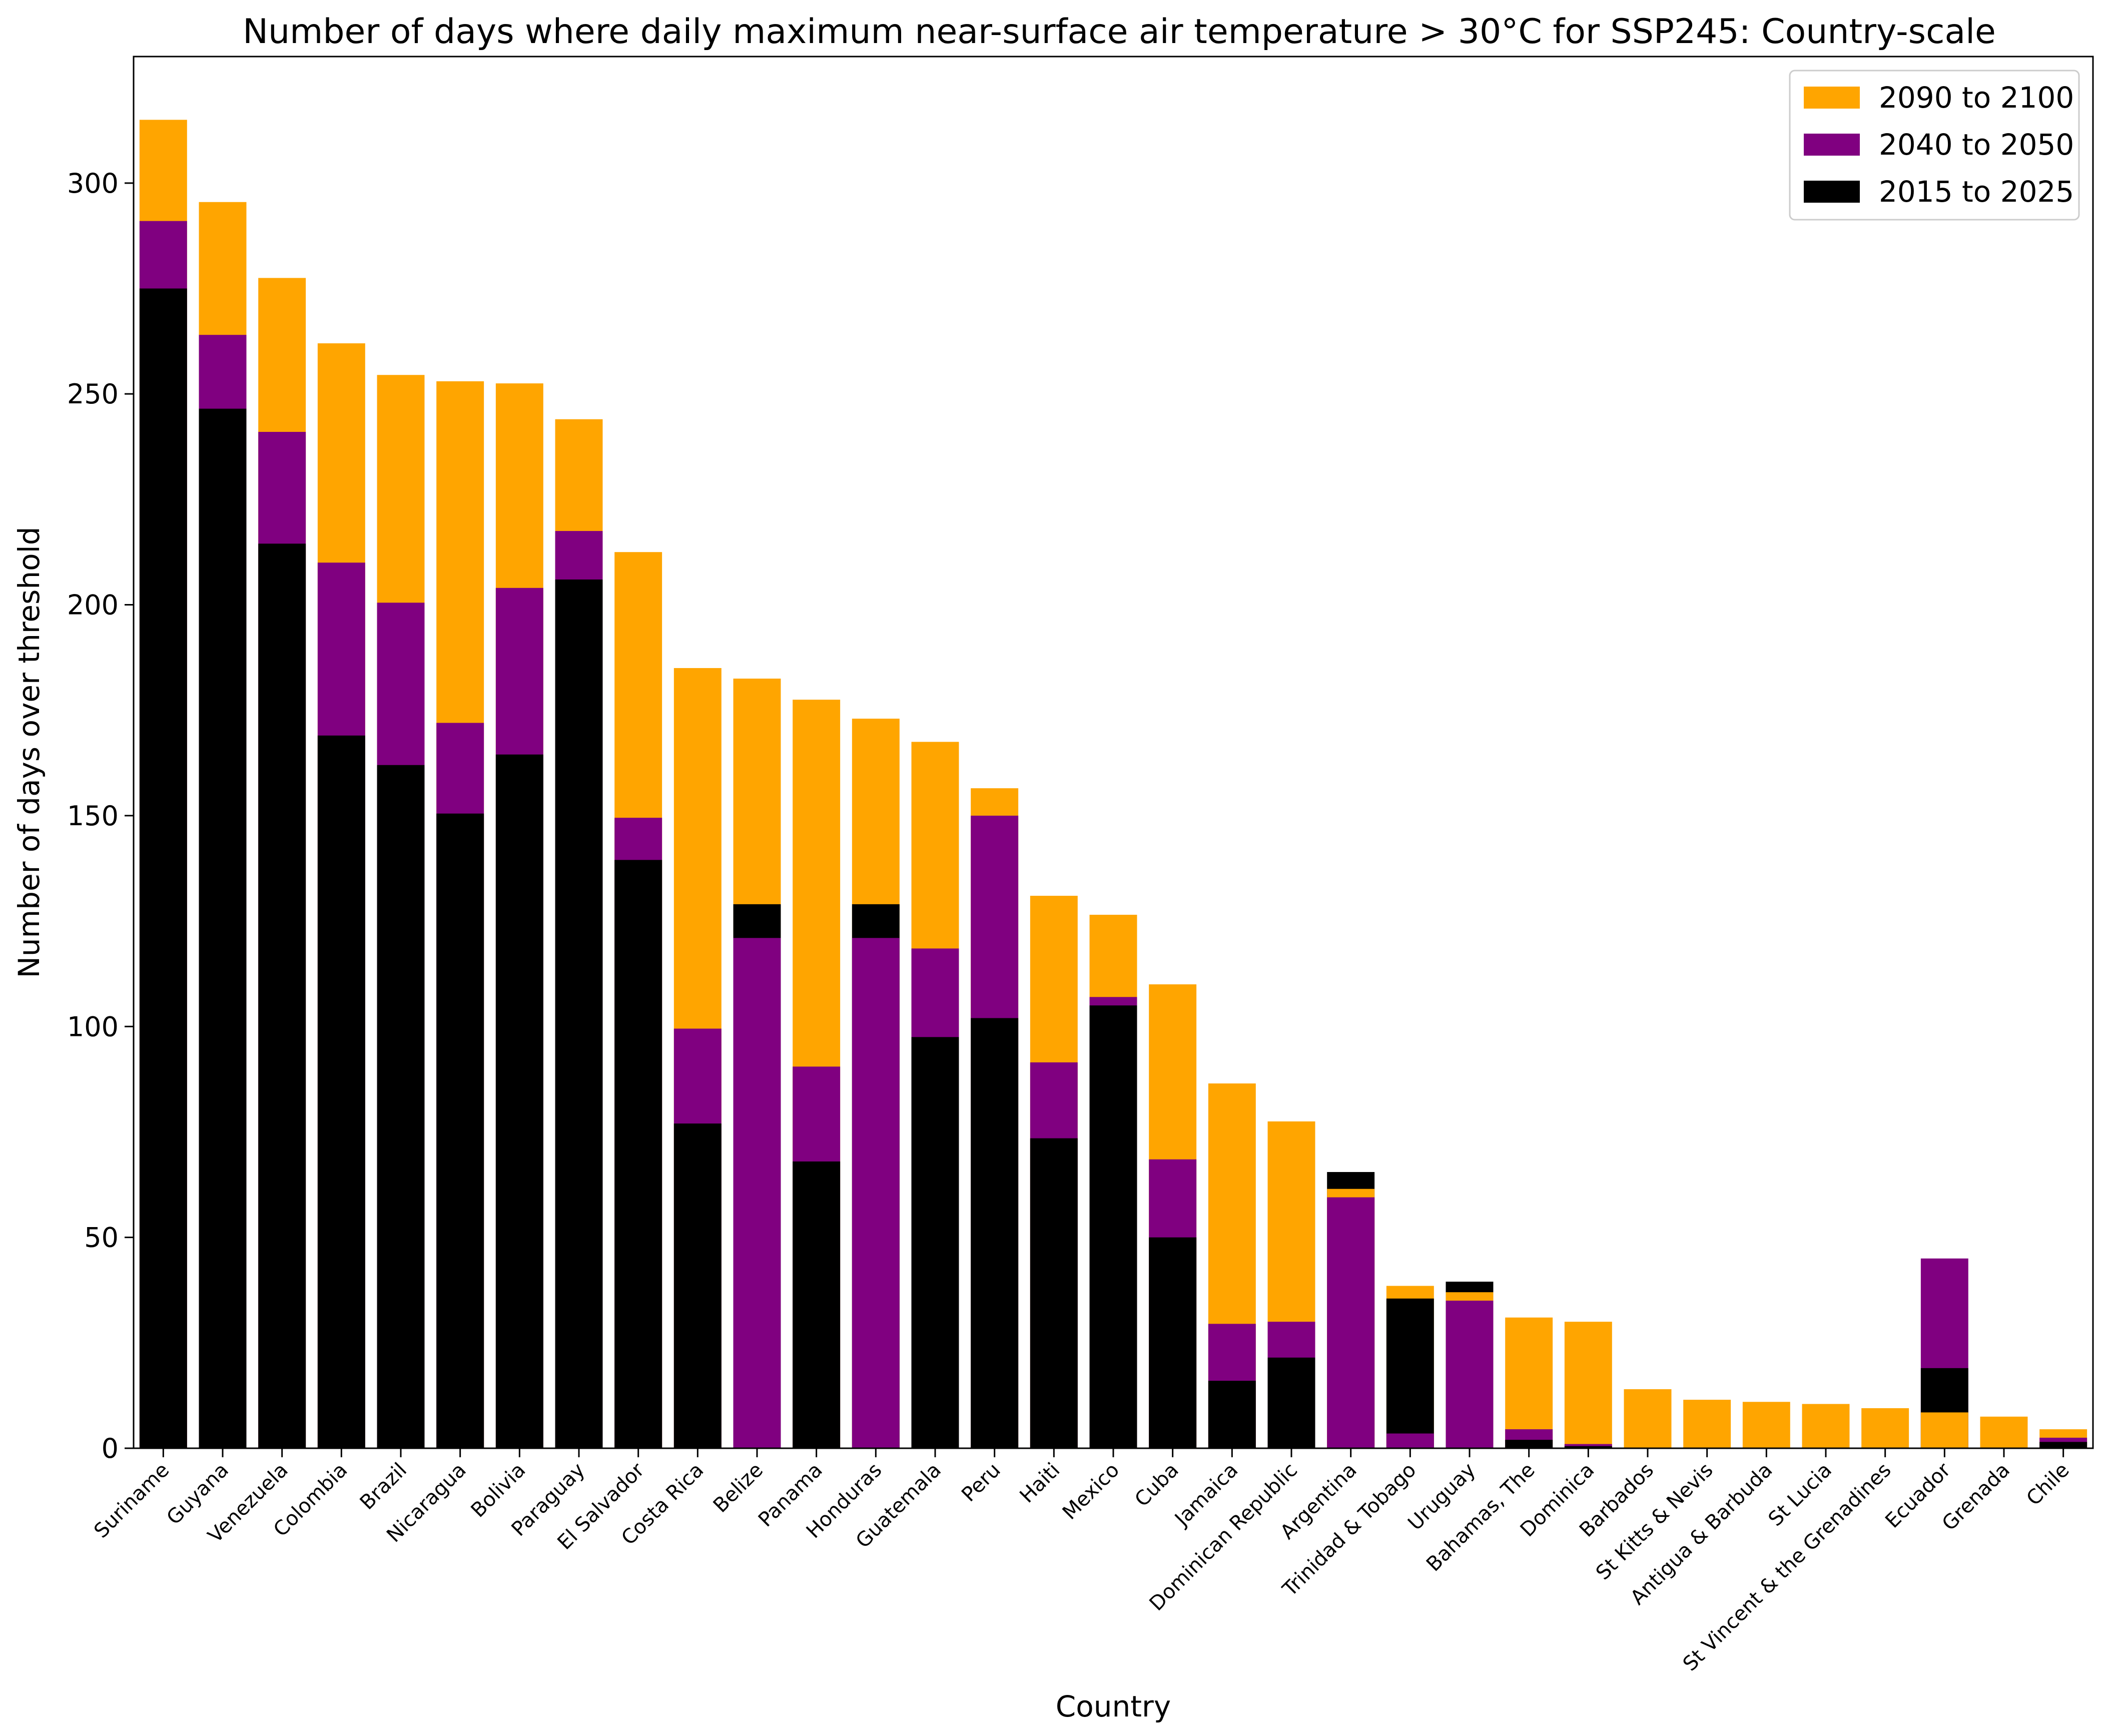 This screenshot has width=2120, height=1736. What do you see at coordinates (1977, 192) in the screenshot?
I see `legend-label: 2015 to 2025` at bounding box center [1977, 192].